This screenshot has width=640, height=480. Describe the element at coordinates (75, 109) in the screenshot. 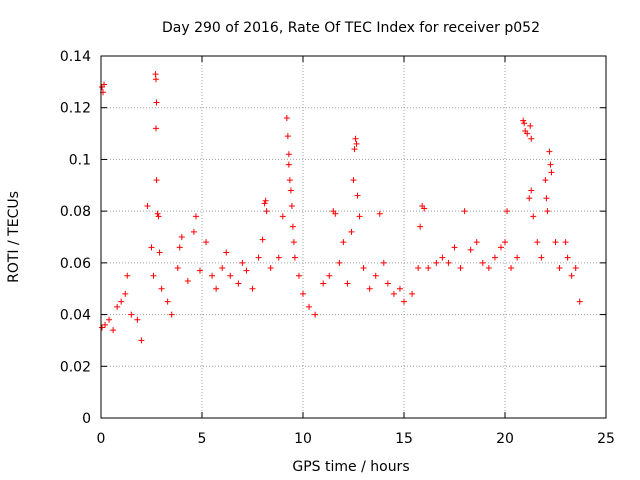

I see `y-tick-label: 0.12` at that location.